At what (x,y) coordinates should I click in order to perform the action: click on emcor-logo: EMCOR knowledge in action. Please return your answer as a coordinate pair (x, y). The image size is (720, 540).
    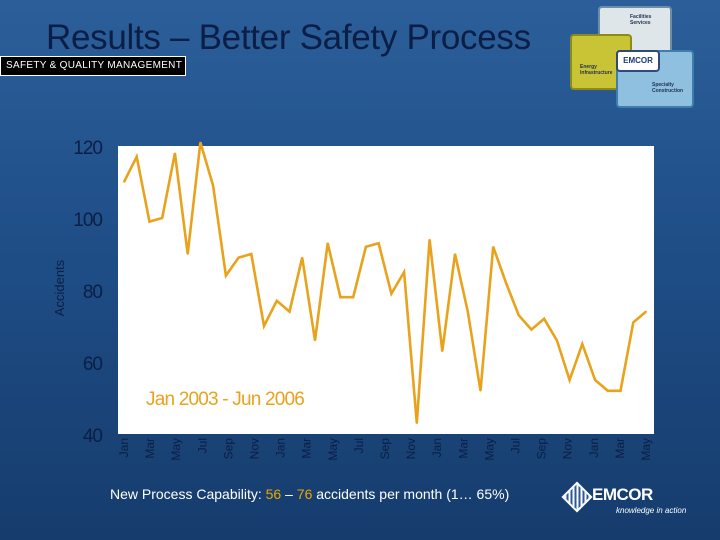
    Looking at the image, I should click on (636, 501).